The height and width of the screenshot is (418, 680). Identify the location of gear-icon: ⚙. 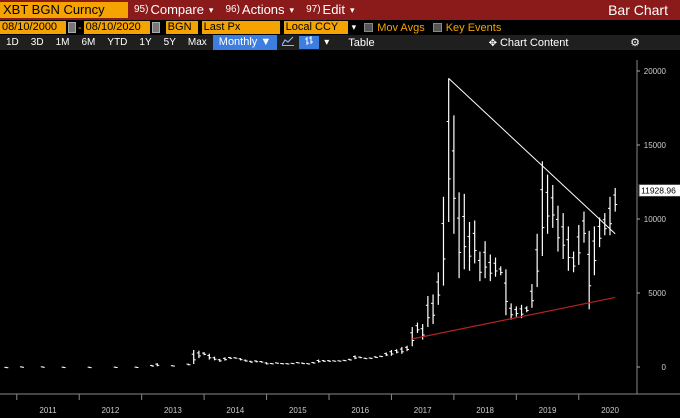
(635, 43).